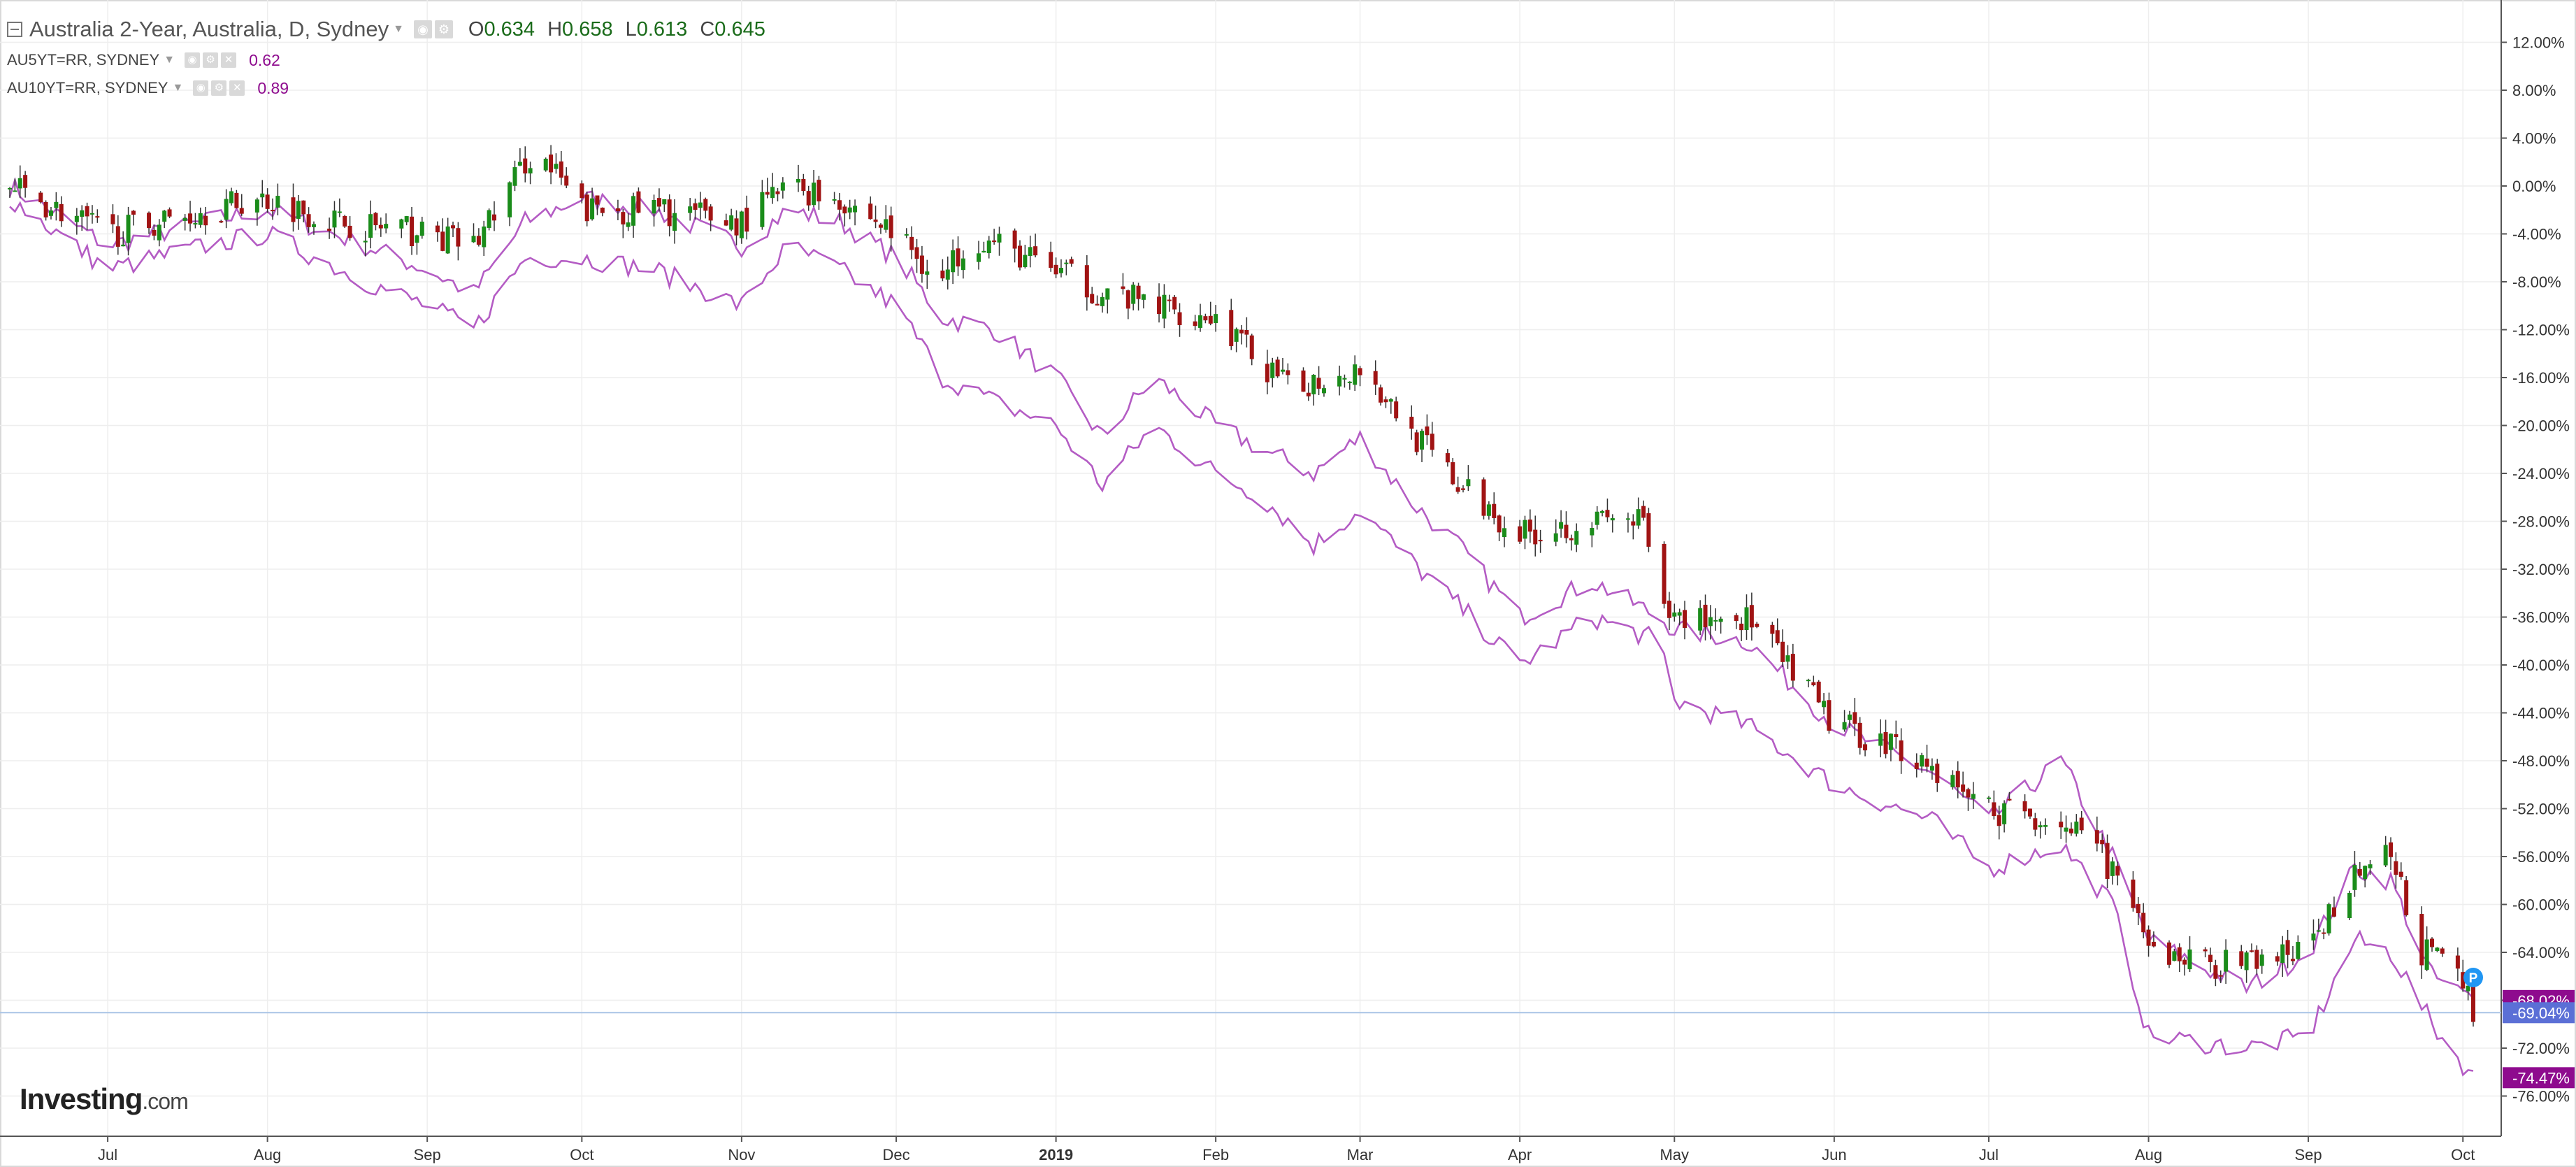 This screenshot has width=2576, height=1167. Describe the element at coordinates (87, 87) in the screenshot. I see `overlay-label-au10y: AU10YT=RR, SYDNEY` at that location.